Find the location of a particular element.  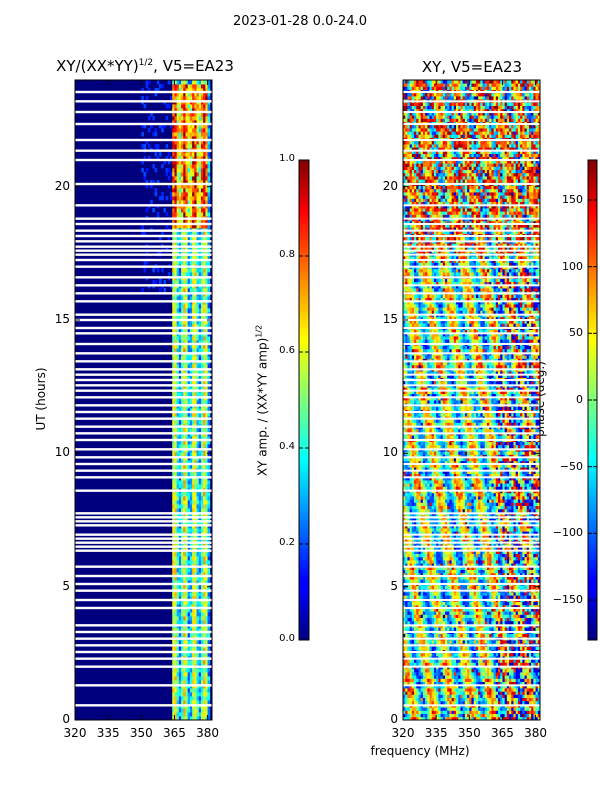

shared-xlabel: frequency (MHz) is located at coordinates (420, 751).